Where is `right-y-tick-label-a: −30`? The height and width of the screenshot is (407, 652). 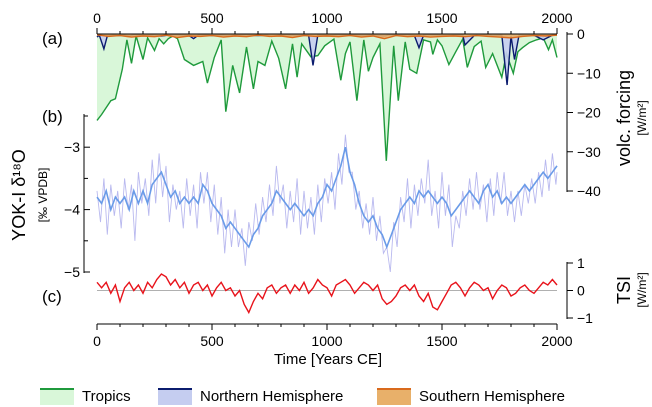 right-y-tick-label-a: −30 is located at coordinates (589, 152).